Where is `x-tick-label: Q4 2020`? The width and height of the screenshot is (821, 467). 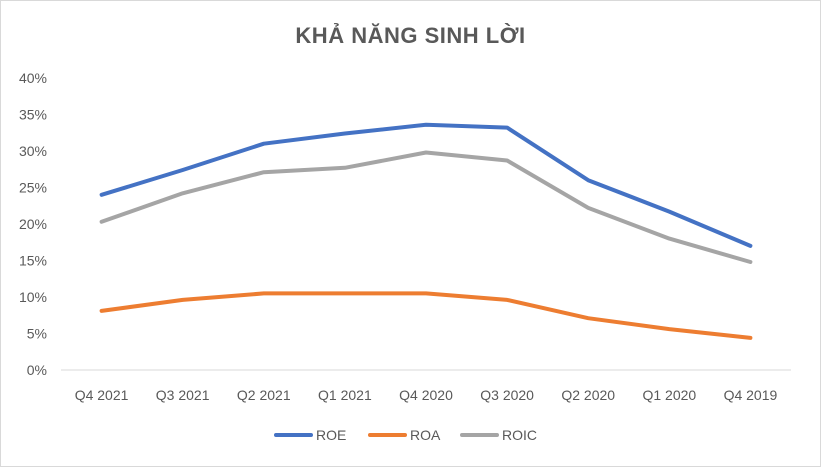 x-tick-label: Q4 2020 is located at coordinates (426, 395).